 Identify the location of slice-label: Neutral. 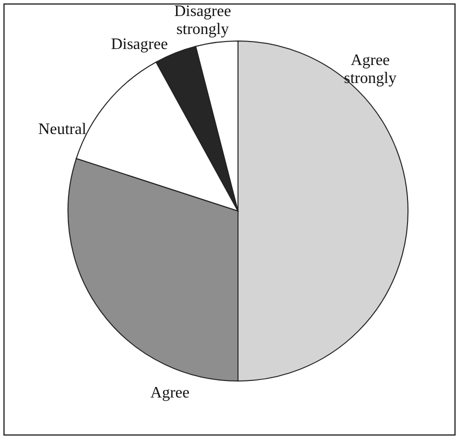
(62, 129).